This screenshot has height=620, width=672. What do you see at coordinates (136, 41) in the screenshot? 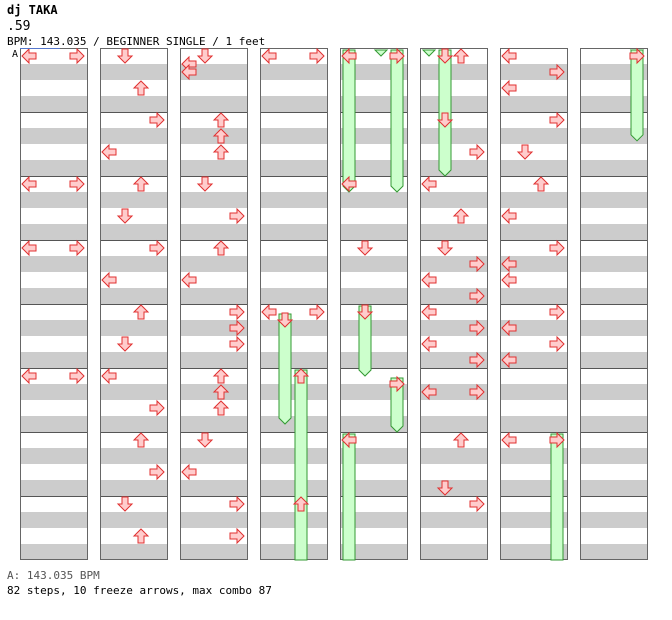
I see `bpm-difficulty-line: BPM: 143.035 / BEGINNER SINGLE / 1 feet` at bounding box center [136, 41].